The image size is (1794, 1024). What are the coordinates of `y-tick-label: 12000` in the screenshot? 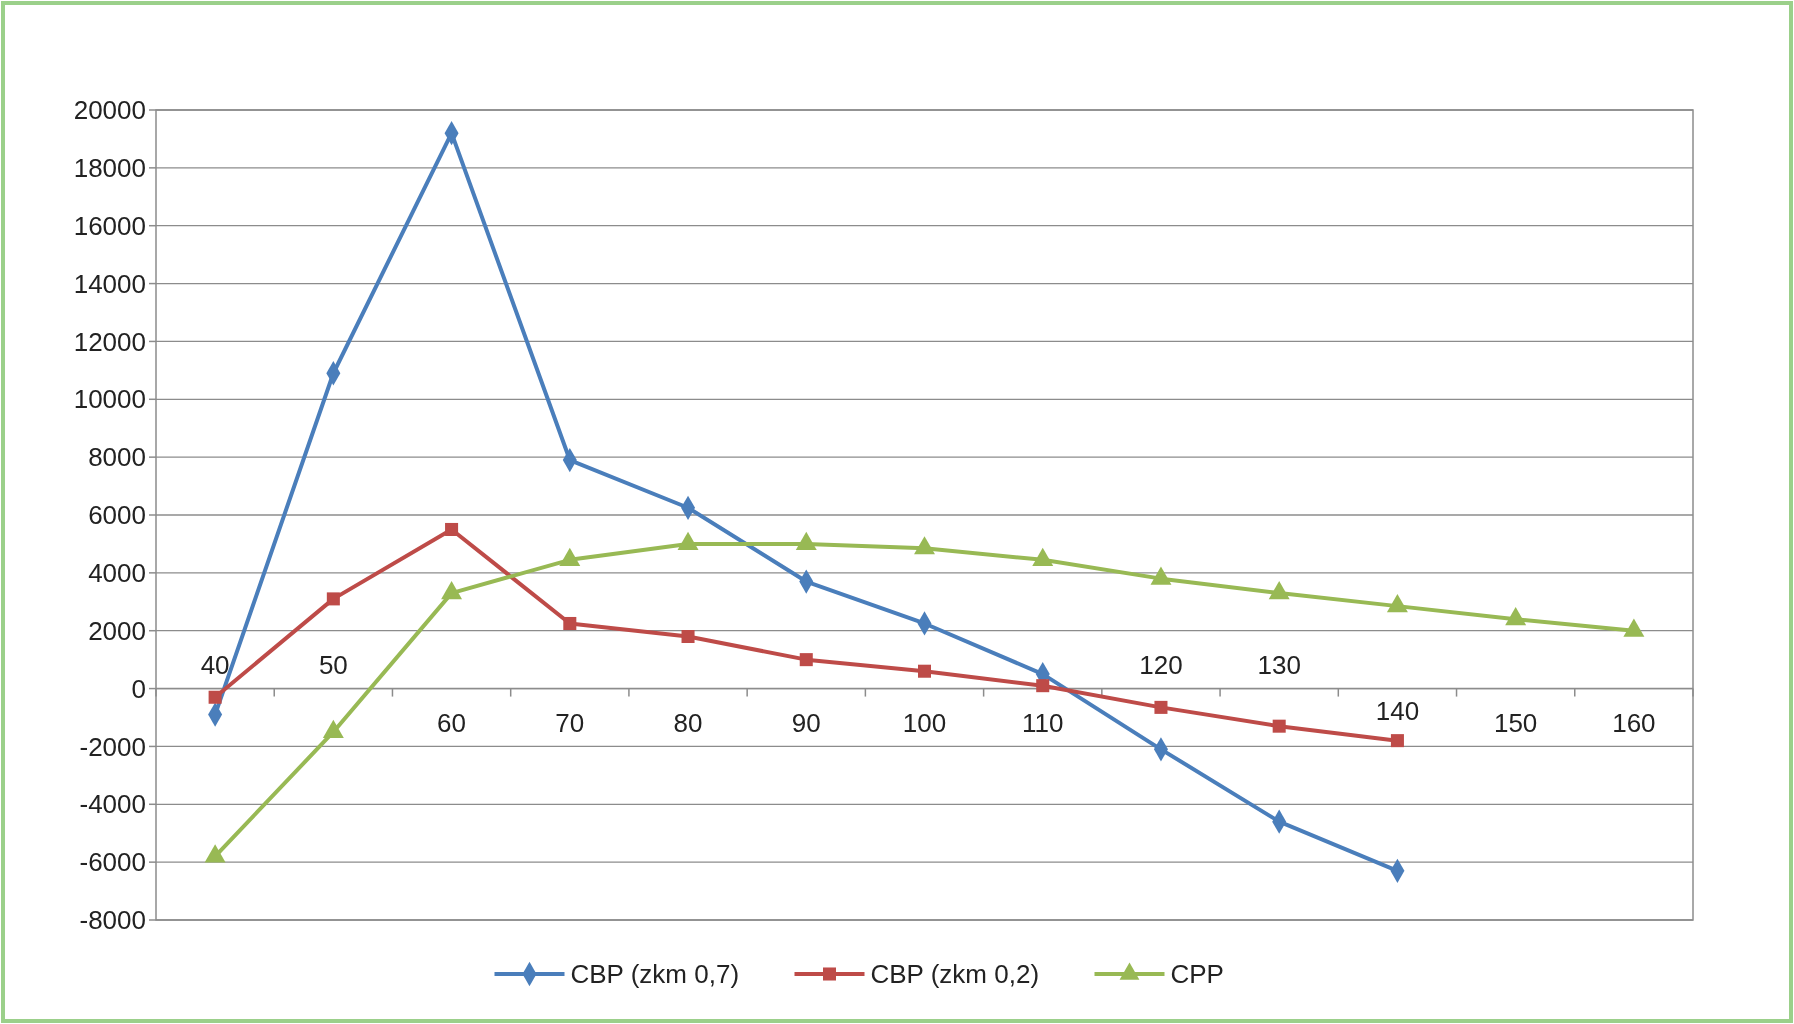 It's located at (109, 341).